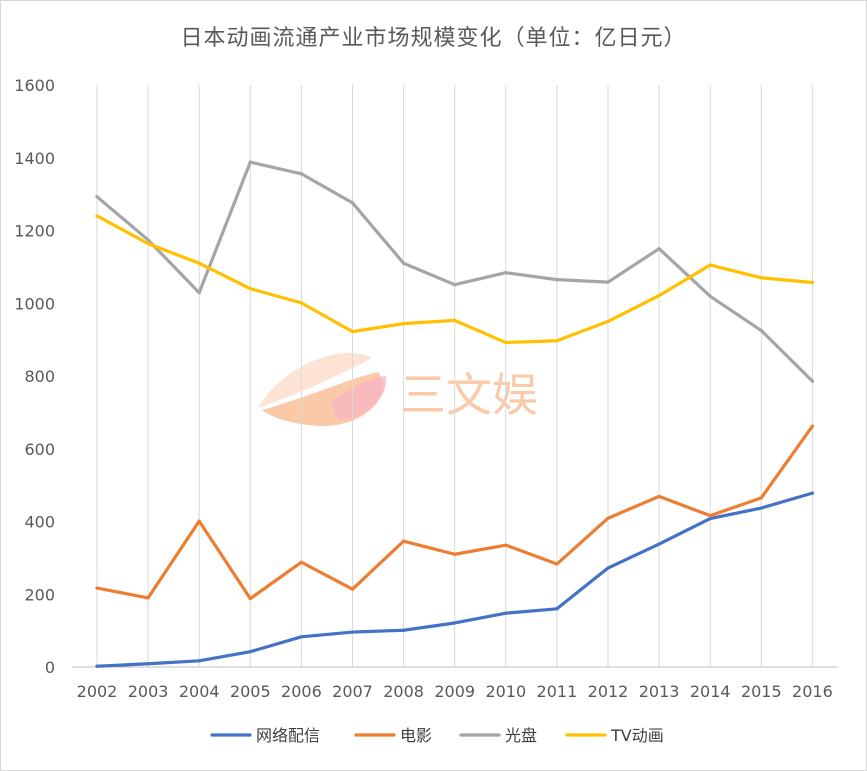 The height and width of the screenshot is (771, 867). I want to click on y-tick-label: 600, so click(39, 449).